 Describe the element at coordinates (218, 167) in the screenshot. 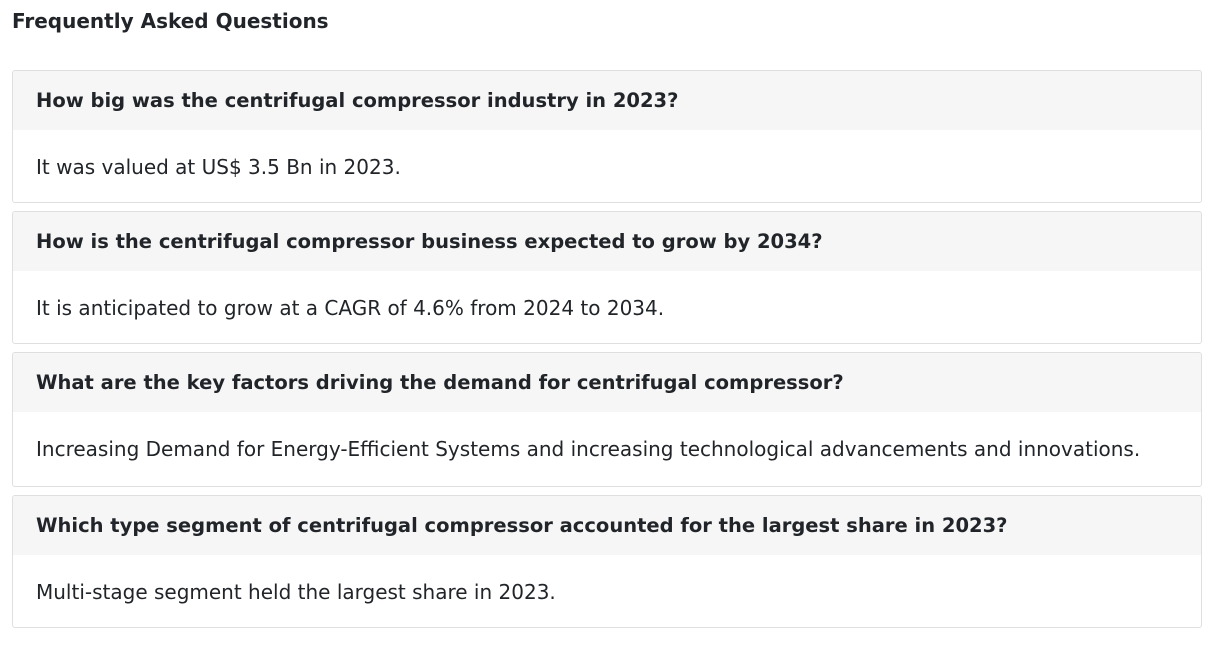

I see `faq-answer: It was valued at US$ 3.5 Bn in 2023.` at that location.